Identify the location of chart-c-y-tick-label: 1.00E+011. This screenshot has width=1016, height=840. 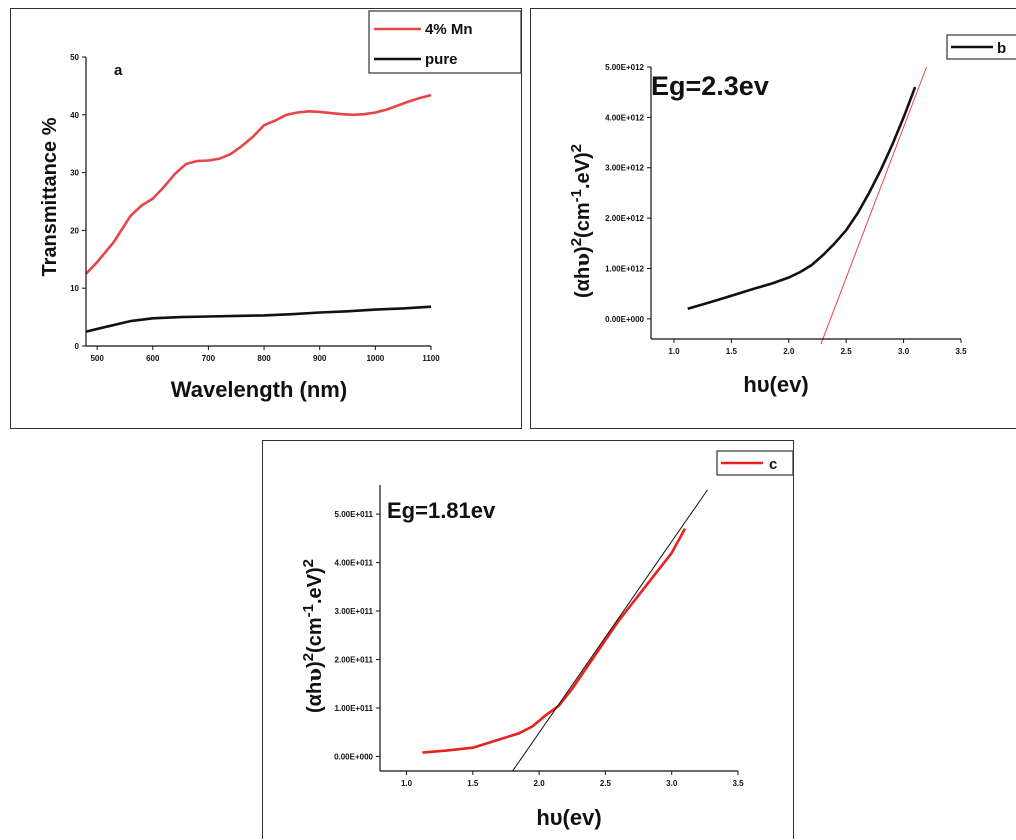
(354, 708).